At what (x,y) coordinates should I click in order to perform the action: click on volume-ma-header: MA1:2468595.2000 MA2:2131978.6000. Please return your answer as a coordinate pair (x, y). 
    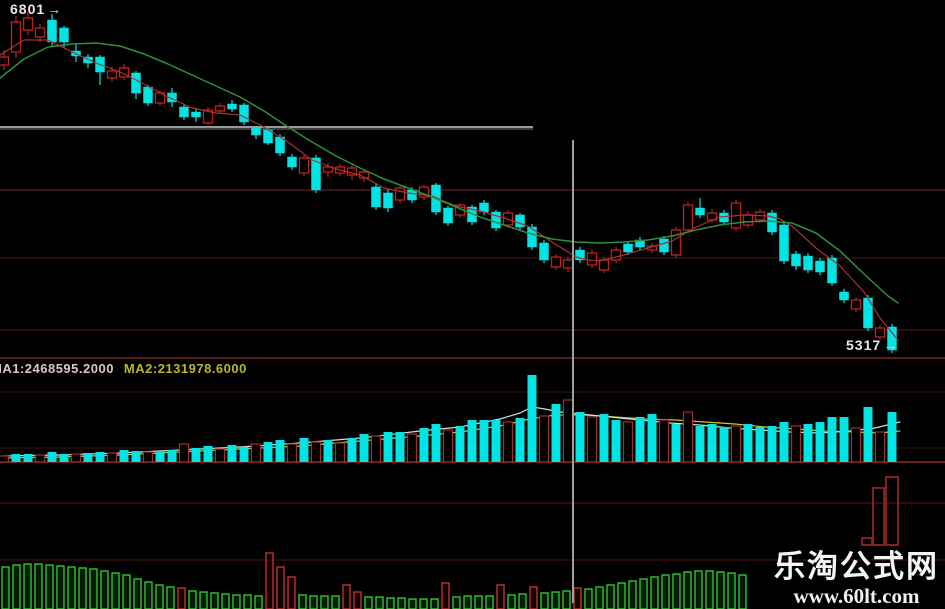
    Looking at the image, I should click on (123, 368).